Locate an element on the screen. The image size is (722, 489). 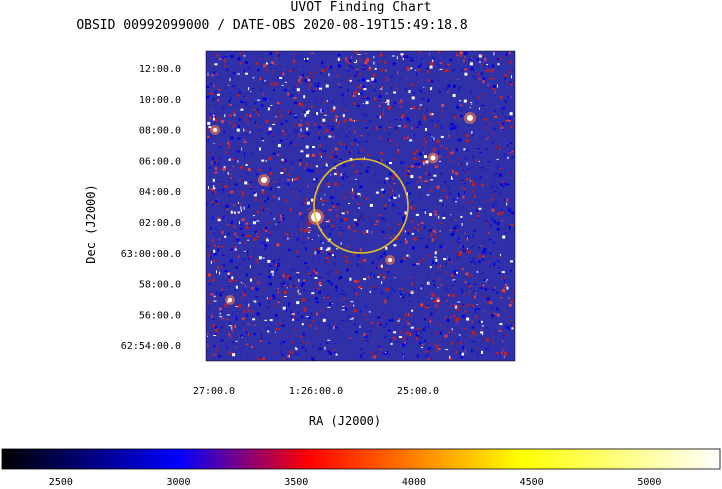
y-tick-label: 62:54:00.0 is located at coordinates (151, 346).